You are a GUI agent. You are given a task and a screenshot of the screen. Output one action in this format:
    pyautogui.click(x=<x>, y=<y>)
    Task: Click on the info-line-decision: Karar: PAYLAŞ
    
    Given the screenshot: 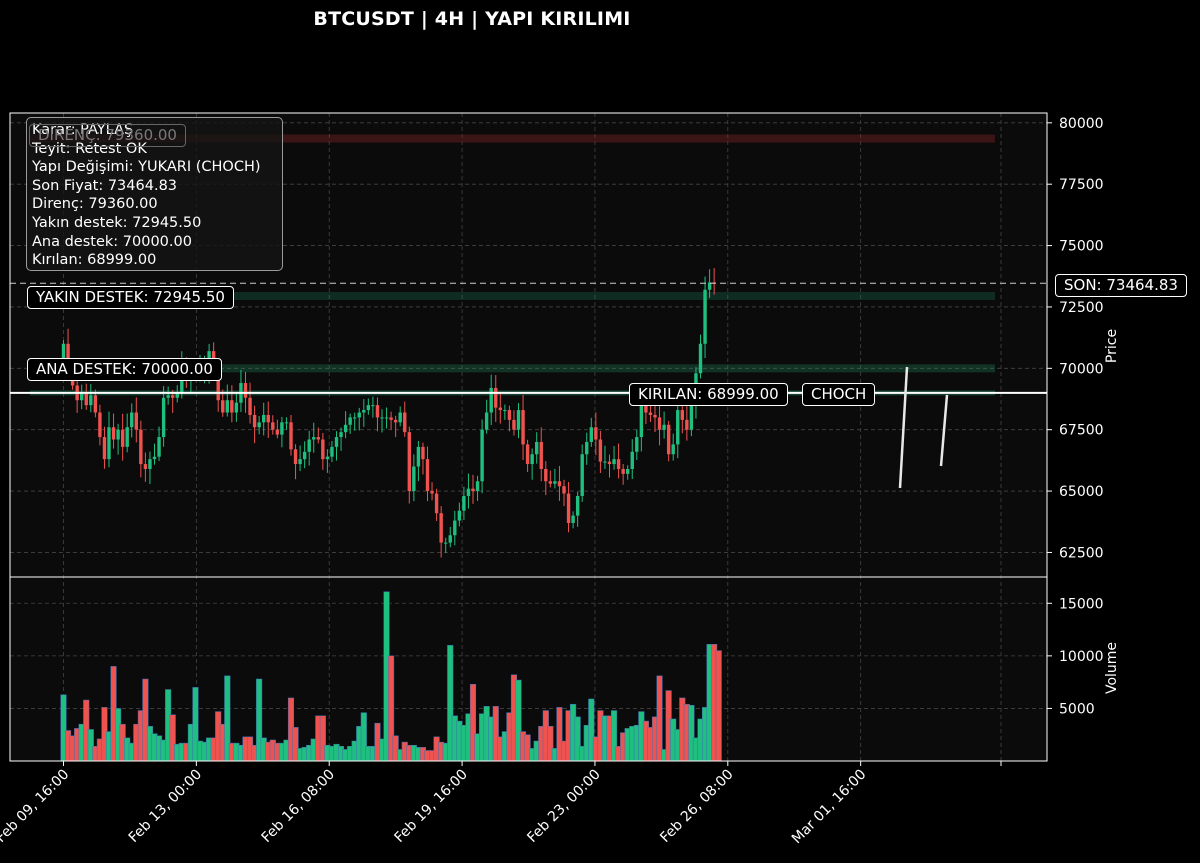 What is the action you would take?
    pyautogui.click(x=83, y=130)
    